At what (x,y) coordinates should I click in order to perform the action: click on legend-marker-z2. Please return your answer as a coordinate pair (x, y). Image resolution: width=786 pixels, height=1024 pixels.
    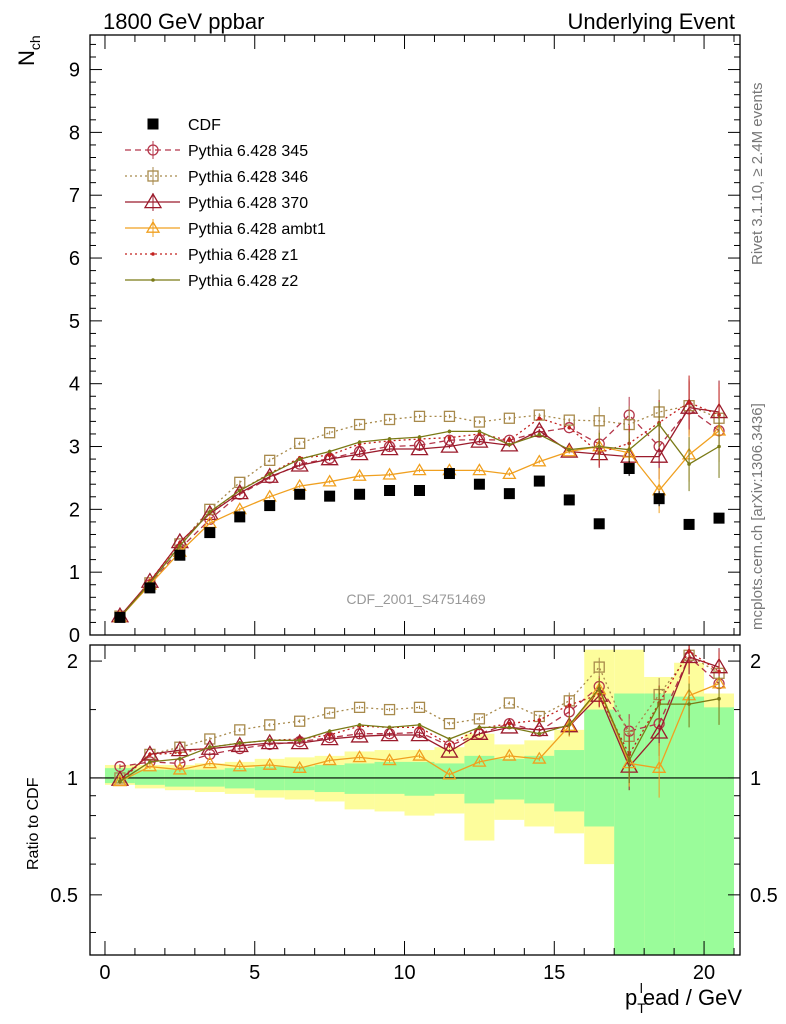
    Looking at the image, I should click on (153, 280).